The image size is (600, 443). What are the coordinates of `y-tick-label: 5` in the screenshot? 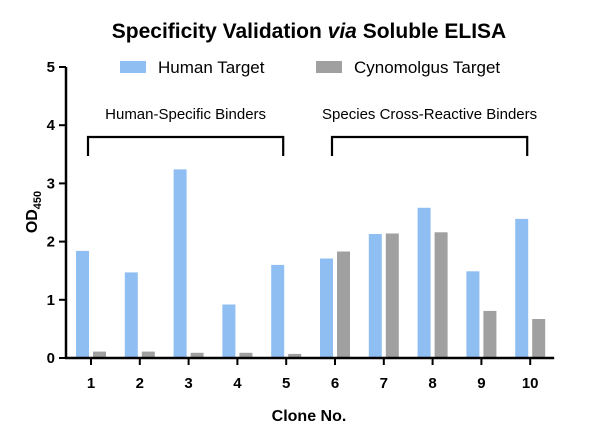 It's located at (51, 67).